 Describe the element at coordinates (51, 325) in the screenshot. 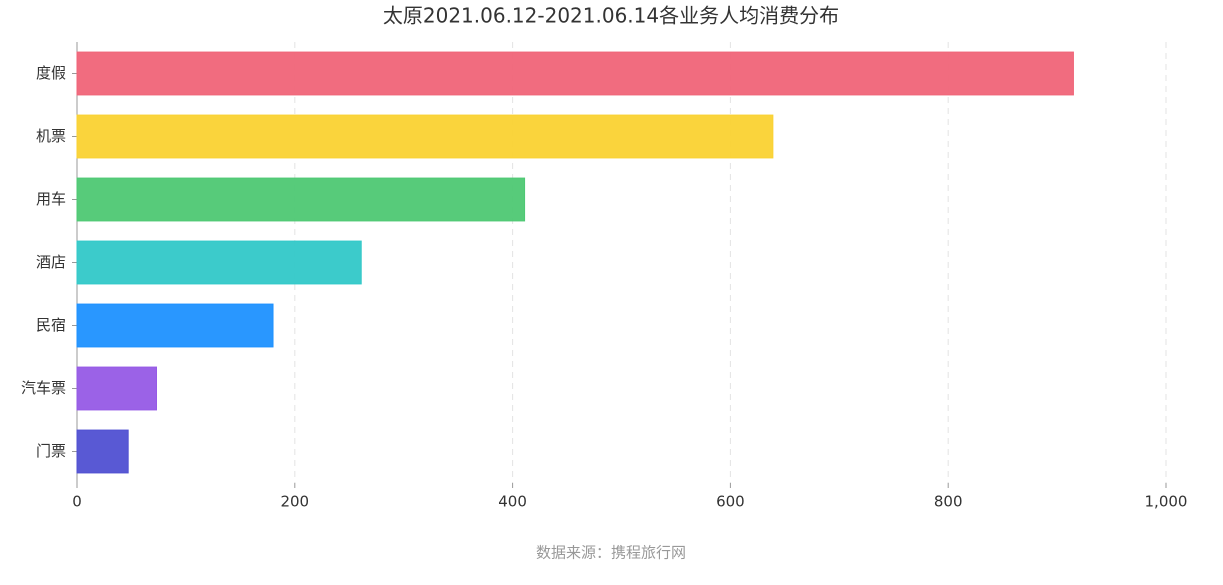

I see `y-tick-label: 民宿` at that location.